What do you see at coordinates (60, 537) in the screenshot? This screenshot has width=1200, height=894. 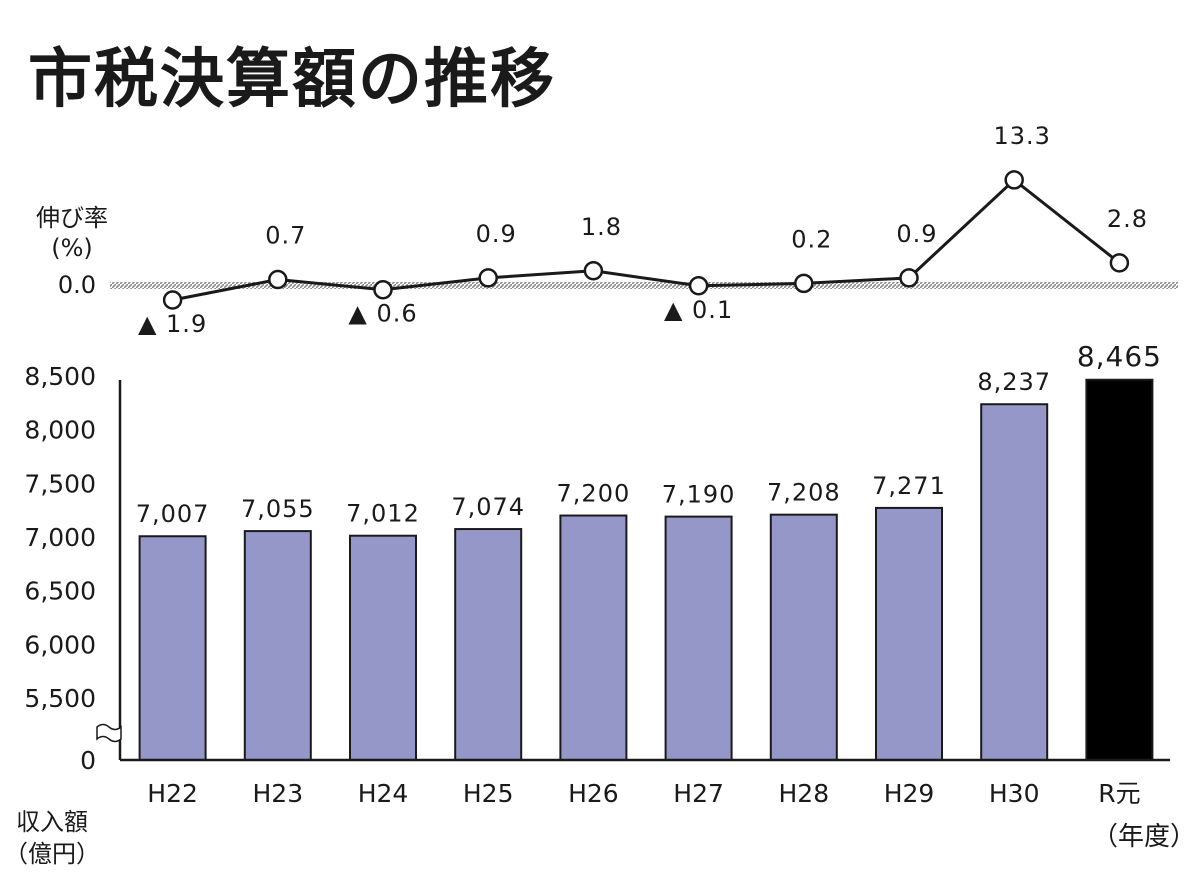 I see `y-tick-label: 7,000` at bounding box center [60, 537].